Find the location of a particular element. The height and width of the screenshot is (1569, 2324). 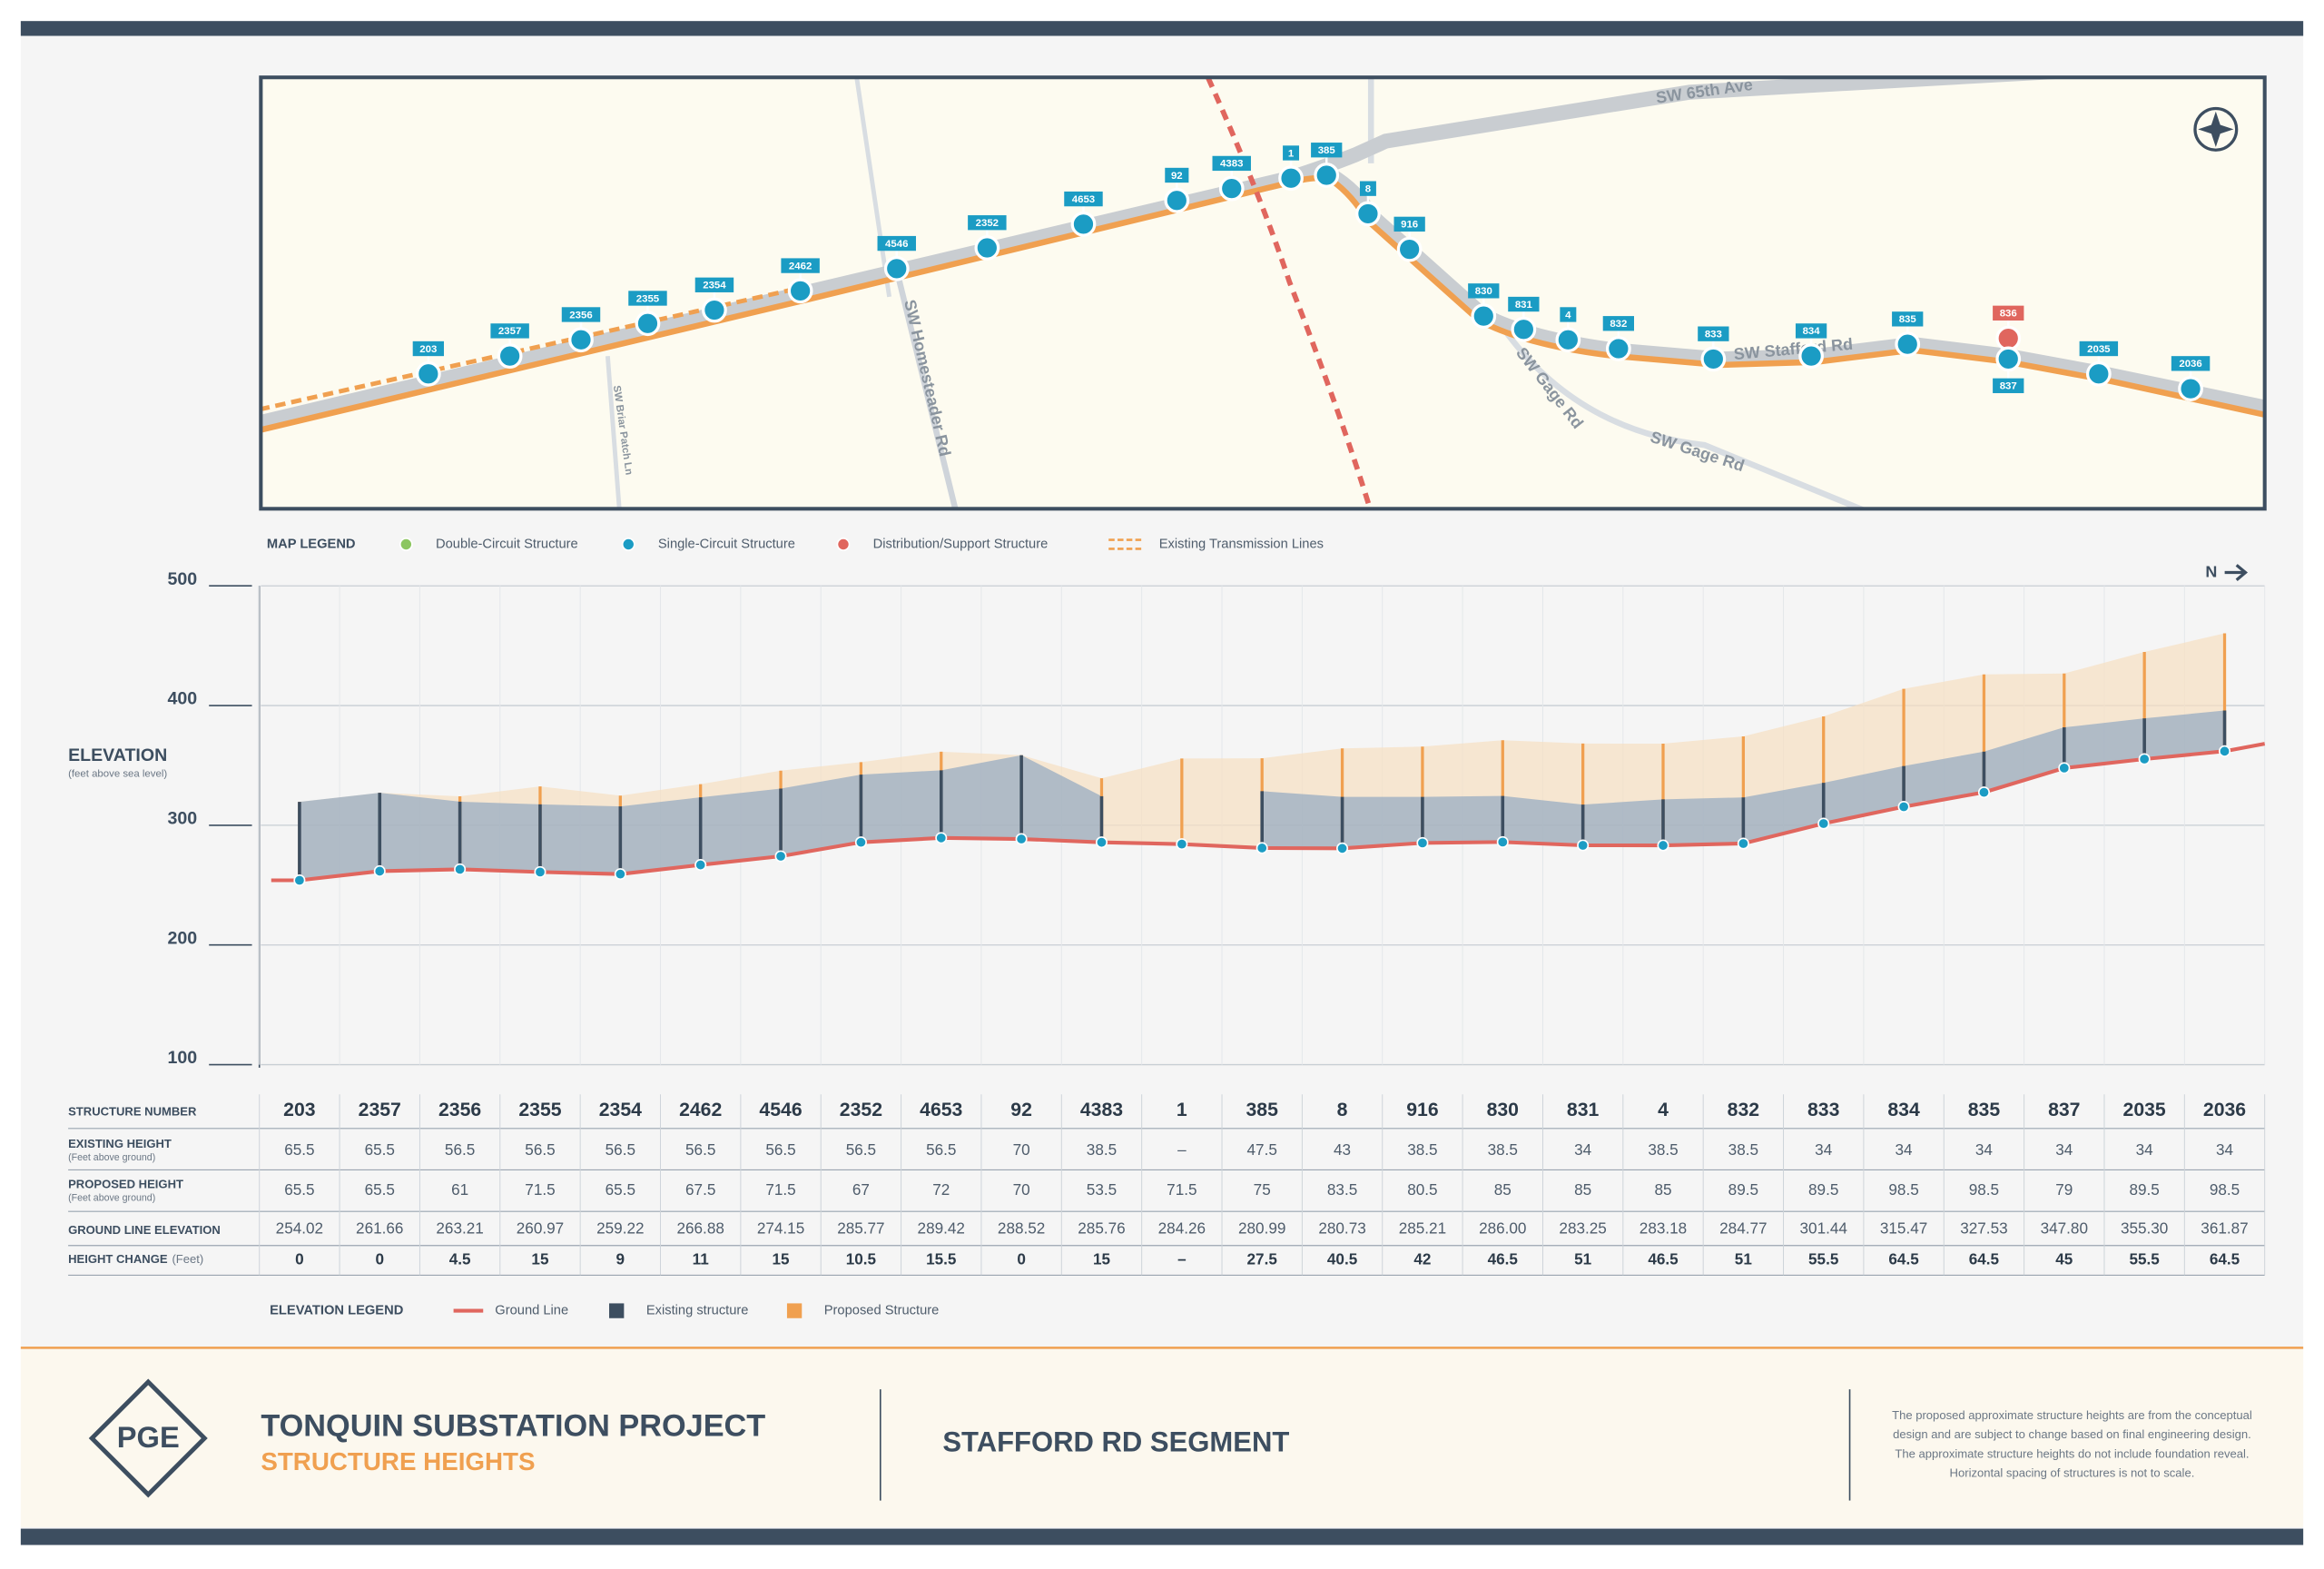

marker-label: 2355 is located at coordinates (648, 298).